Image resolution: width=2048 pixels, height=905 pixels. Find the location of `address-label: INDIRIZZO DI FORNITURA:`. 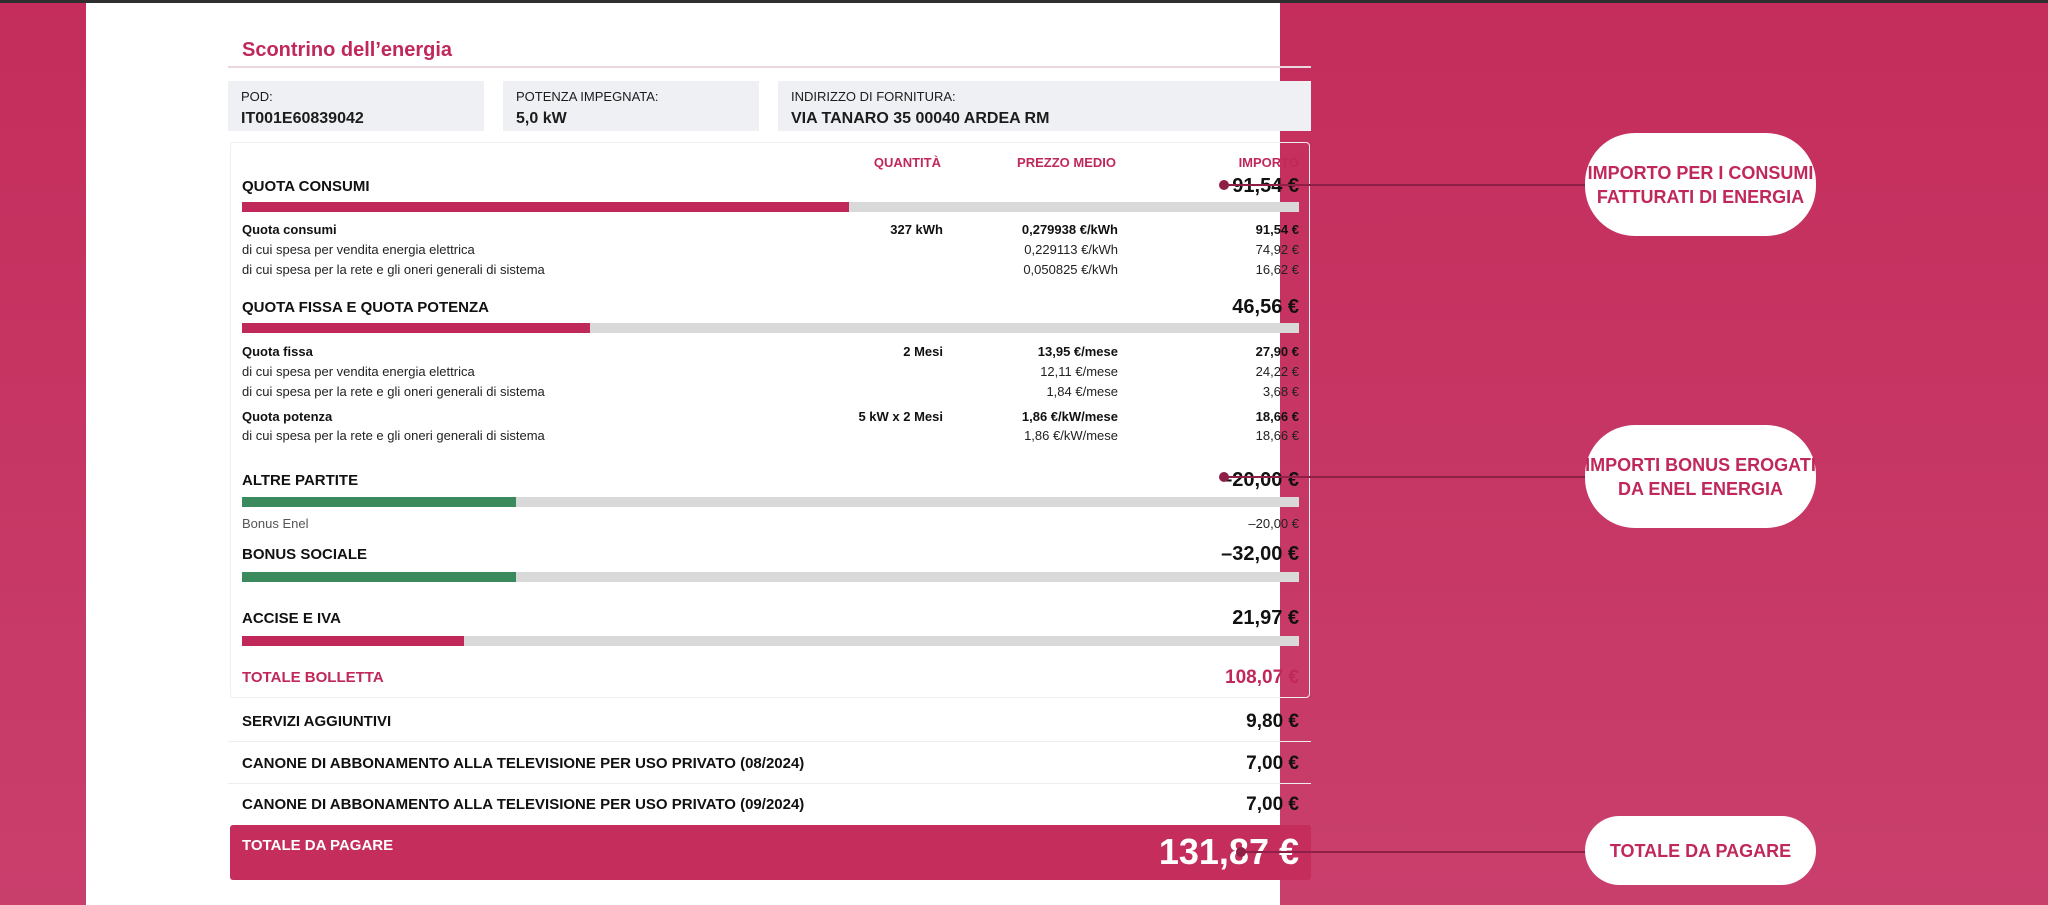

address-label: INDIRIZZO DI FORNITURA: is located at coordinates (873, 96).